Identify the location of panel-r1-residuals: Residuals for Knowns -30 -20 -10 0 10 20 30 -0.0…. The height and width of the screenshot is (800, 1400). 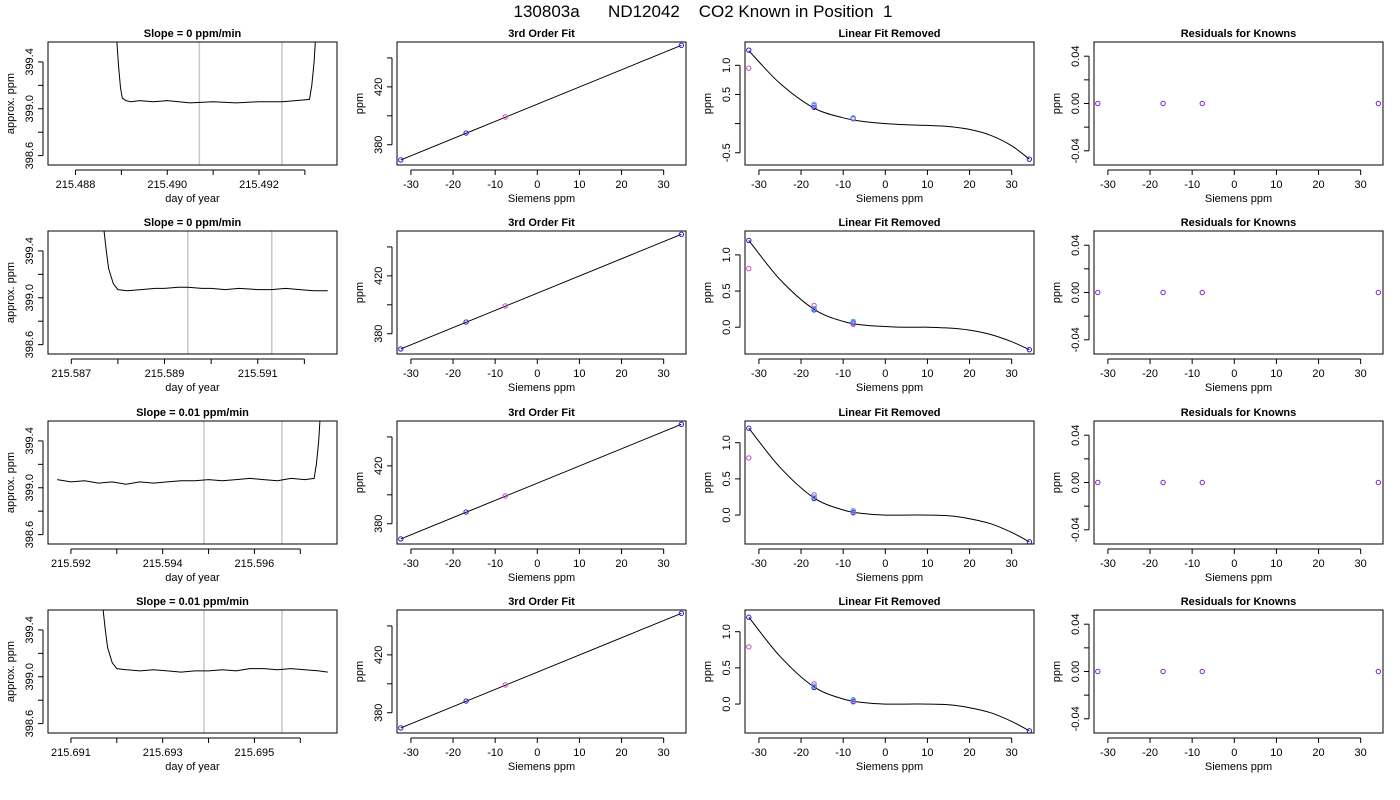
(1217, 305).